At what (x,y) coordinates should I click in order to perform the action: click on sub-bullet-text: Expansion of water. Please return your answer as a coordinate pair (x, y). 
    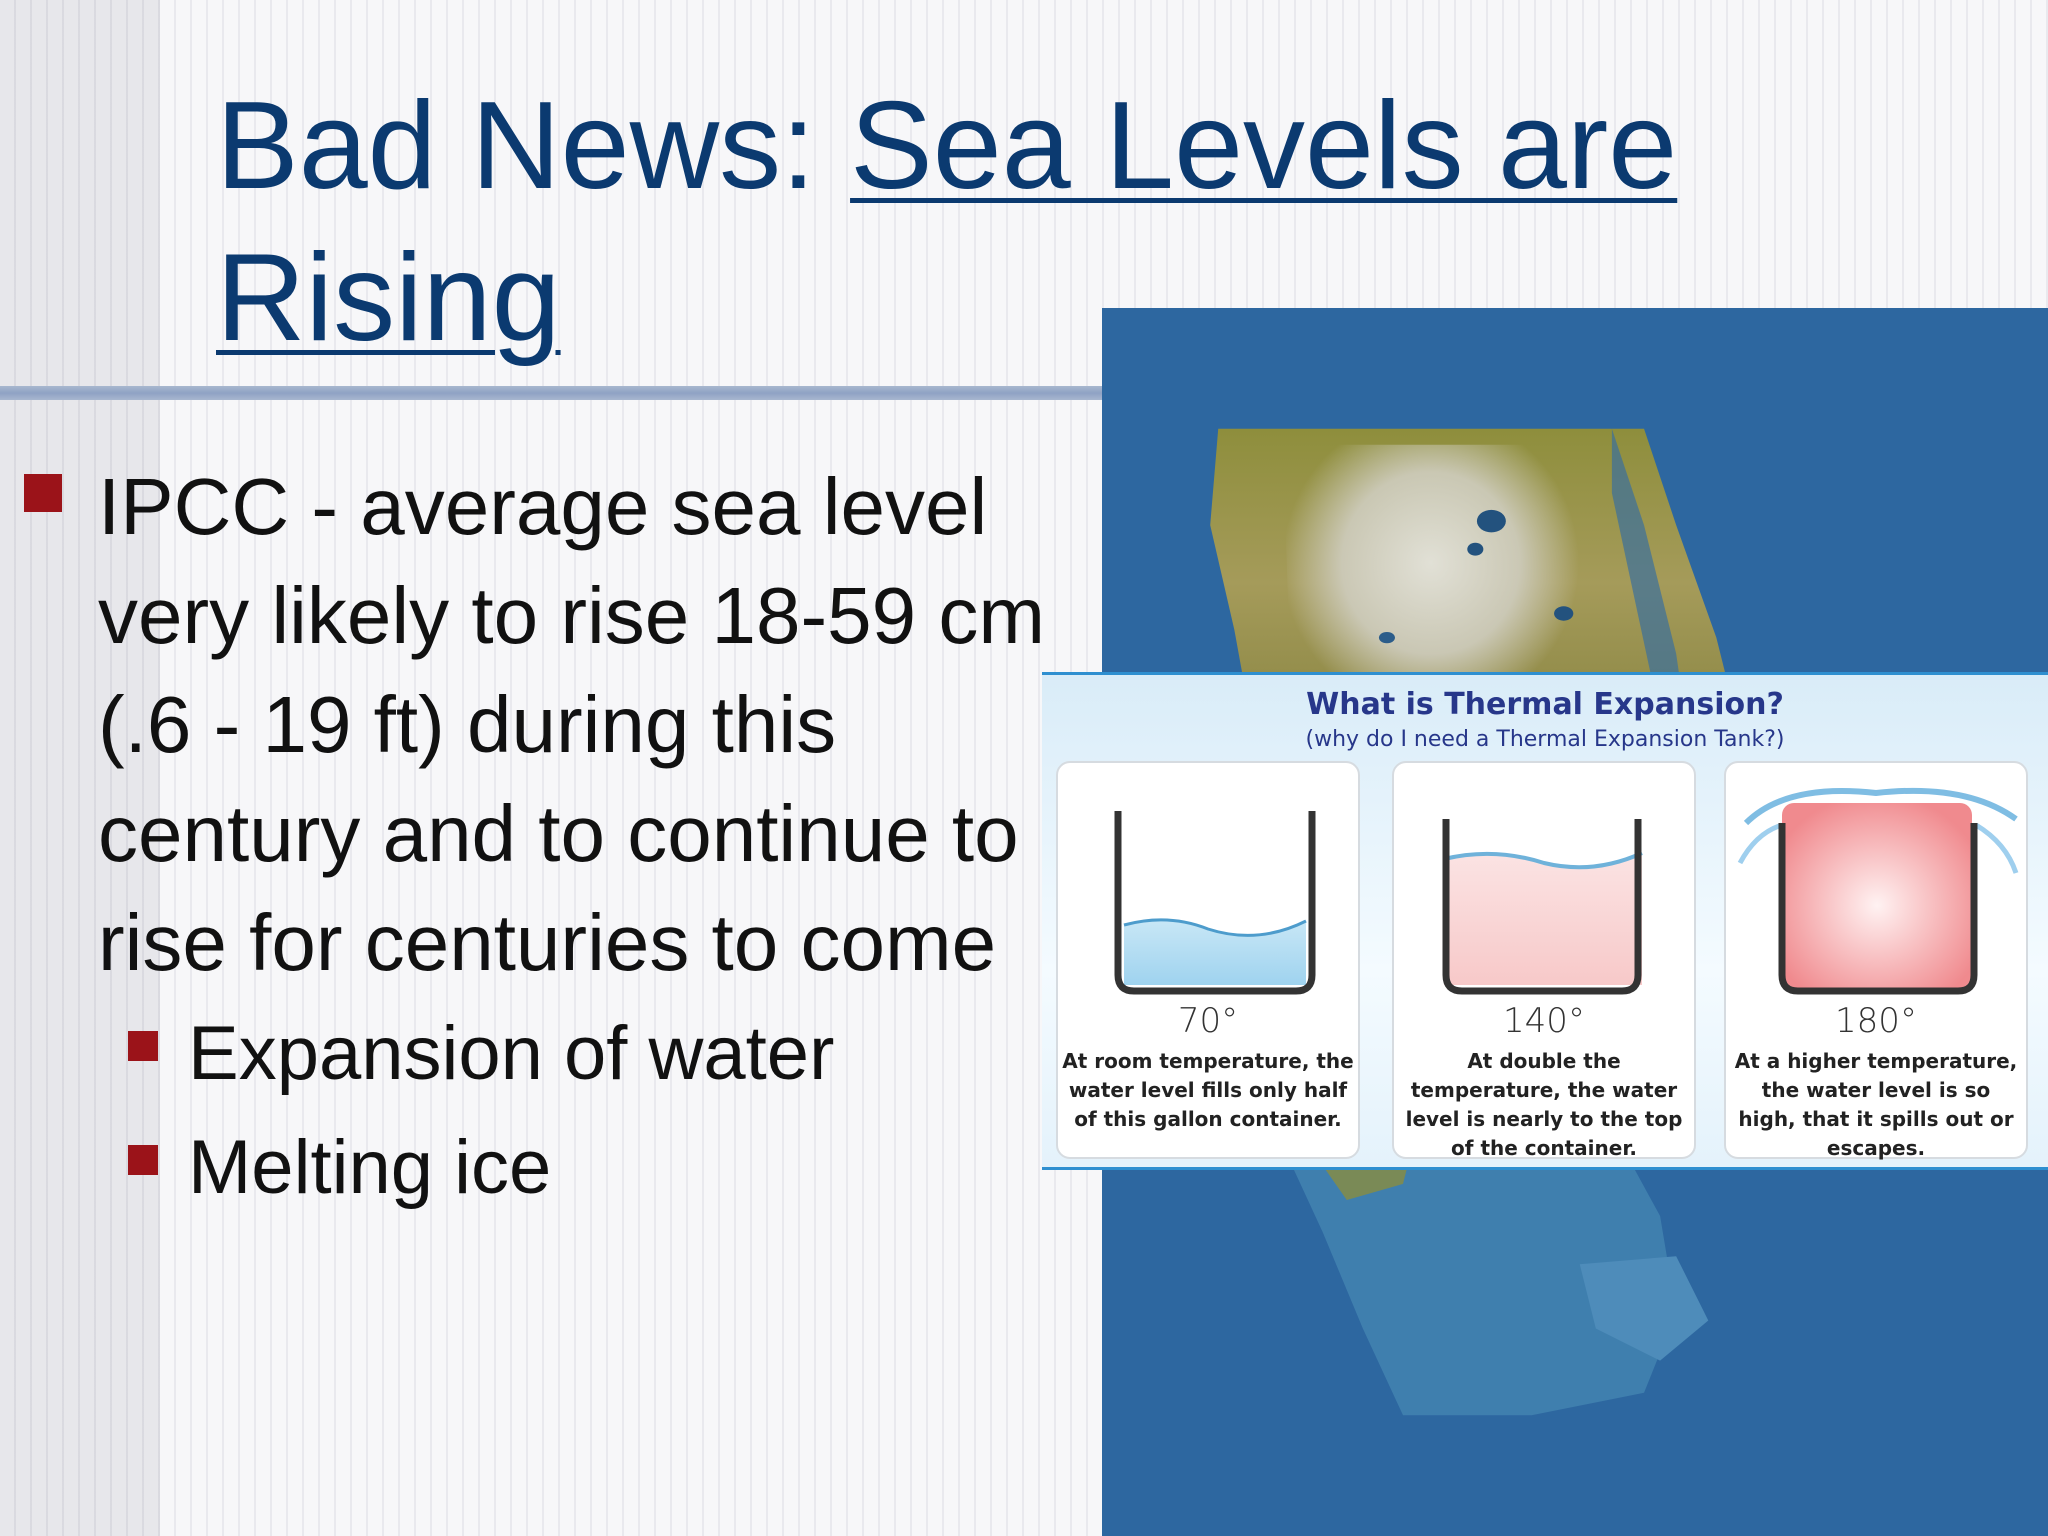
    Looking at the image, I should click on (511, 1053).